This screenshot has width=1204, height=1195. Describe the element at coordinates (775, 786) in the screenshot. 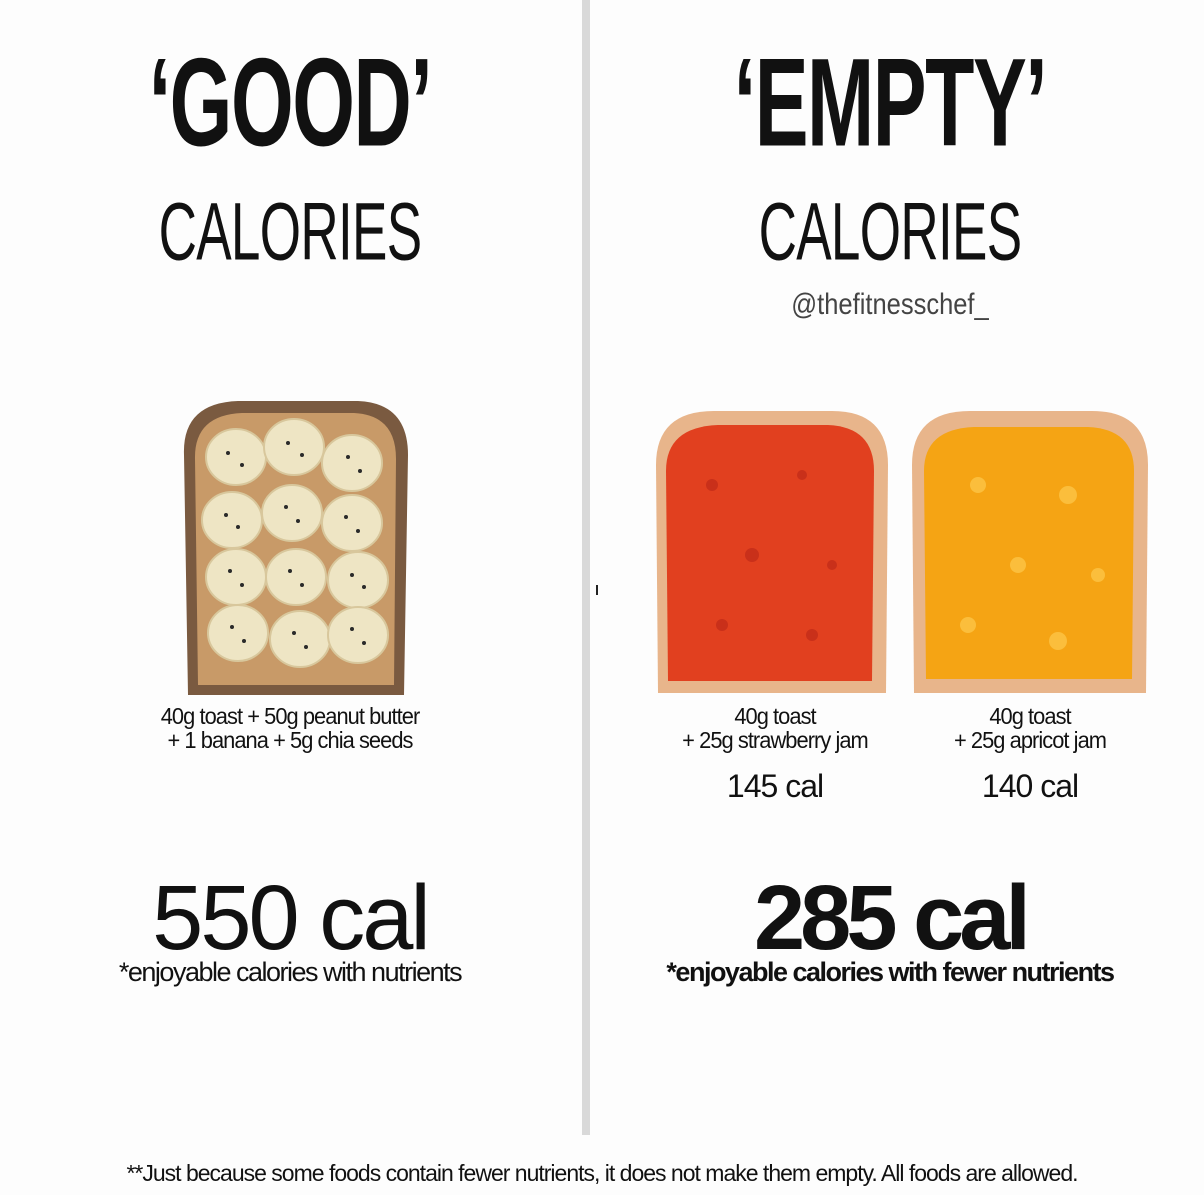

I see `strawberry-calories: 145 cal` at that location.